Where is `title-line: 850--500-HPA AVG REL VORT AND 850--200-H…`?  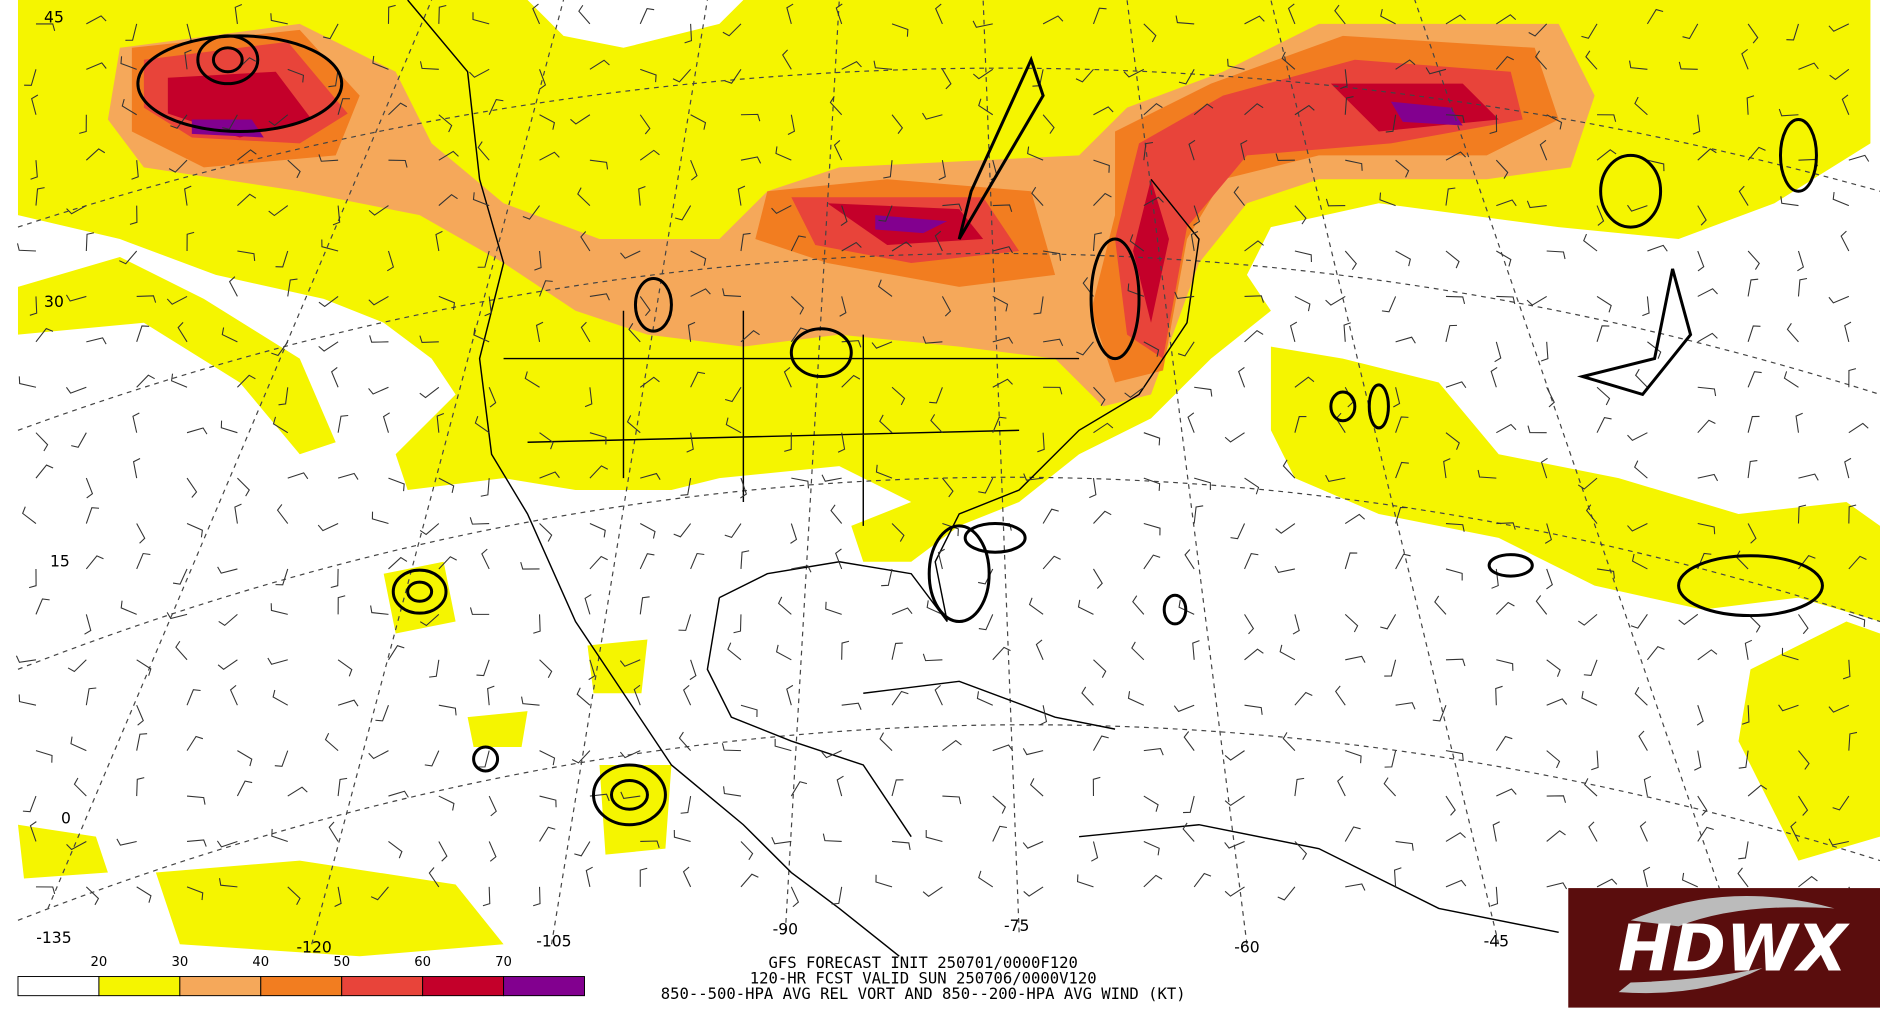 title-line: 850--500-HPA AVG REL VORT AND 850--200-H… is located at coordinates (923, 994).